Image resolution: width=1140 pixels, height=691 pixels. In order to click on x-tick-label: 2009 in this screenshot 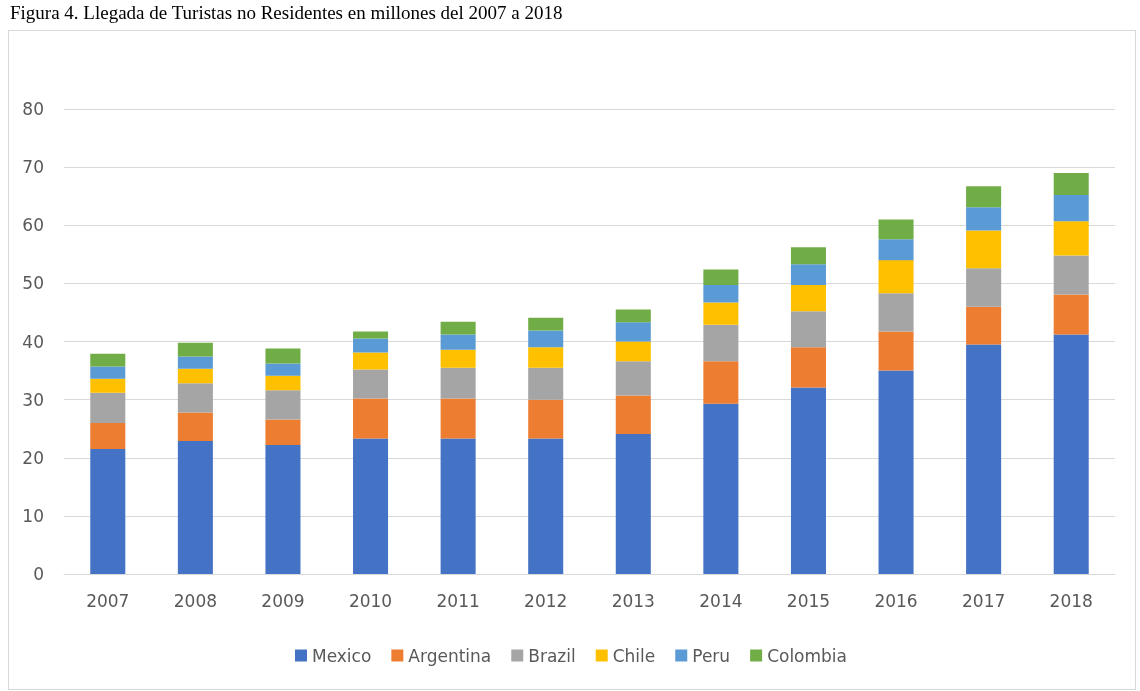, I will do `click(283, 600)`.